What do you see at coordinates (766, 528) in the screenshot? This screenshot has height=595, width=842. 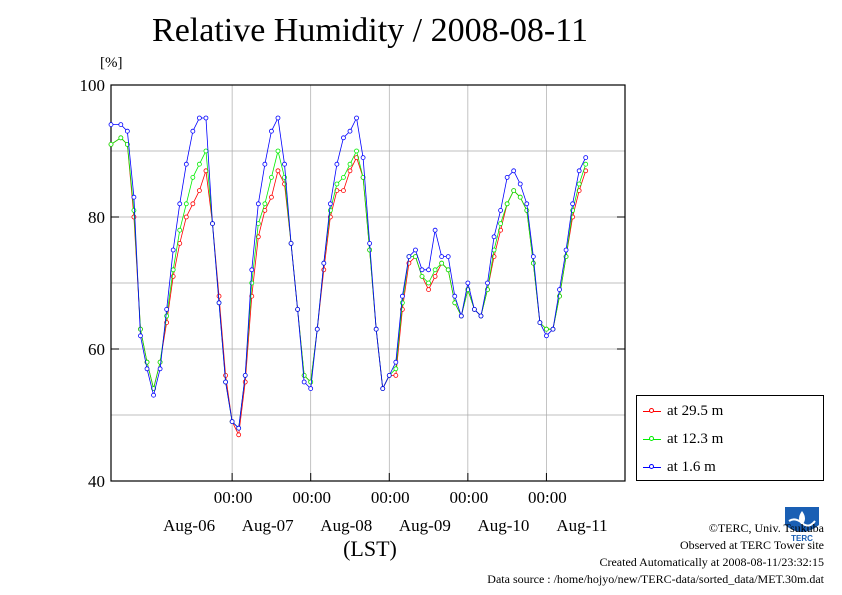 I see `copyright-text: ©TERC, Univ. Tsukuba` at bounding box center [766, 528].